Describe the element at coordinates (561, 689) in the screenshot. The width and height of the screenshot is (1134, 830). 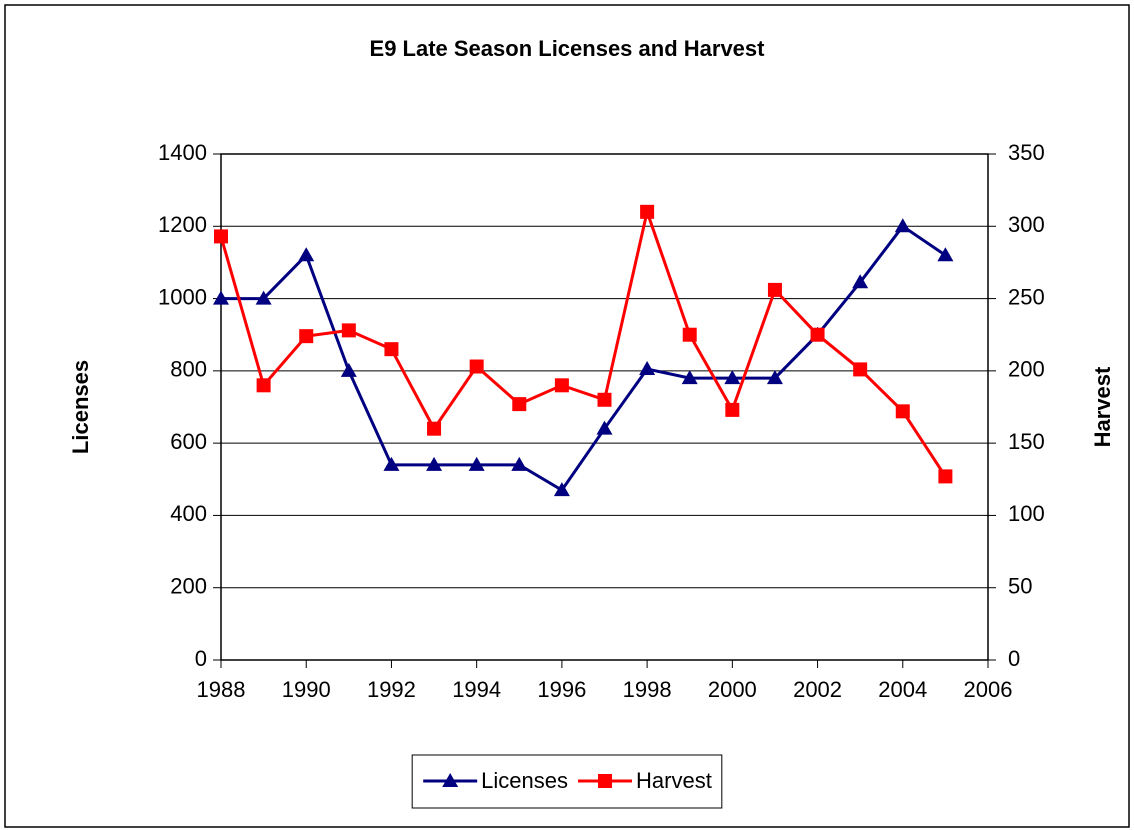
I see `x-tick-label: 1996` at that location.